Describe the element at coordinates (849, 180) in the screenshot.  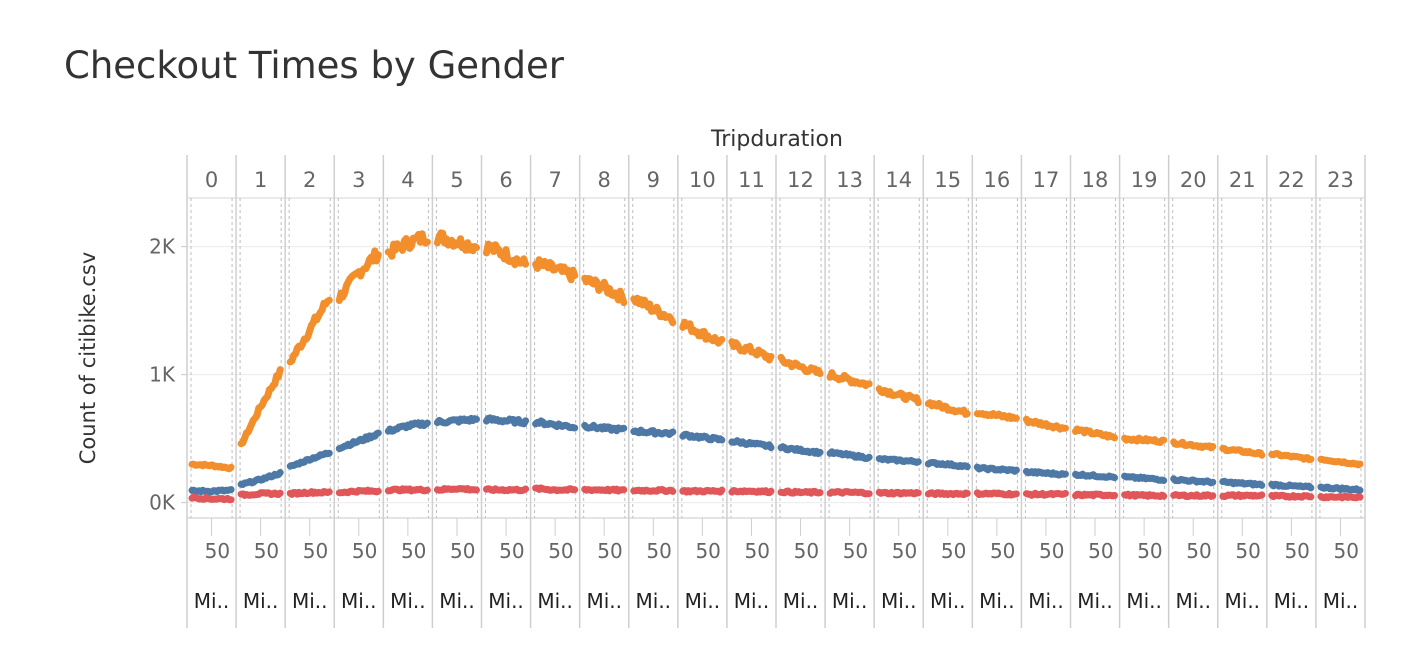
I see `panel-header-label: 13` at that location.